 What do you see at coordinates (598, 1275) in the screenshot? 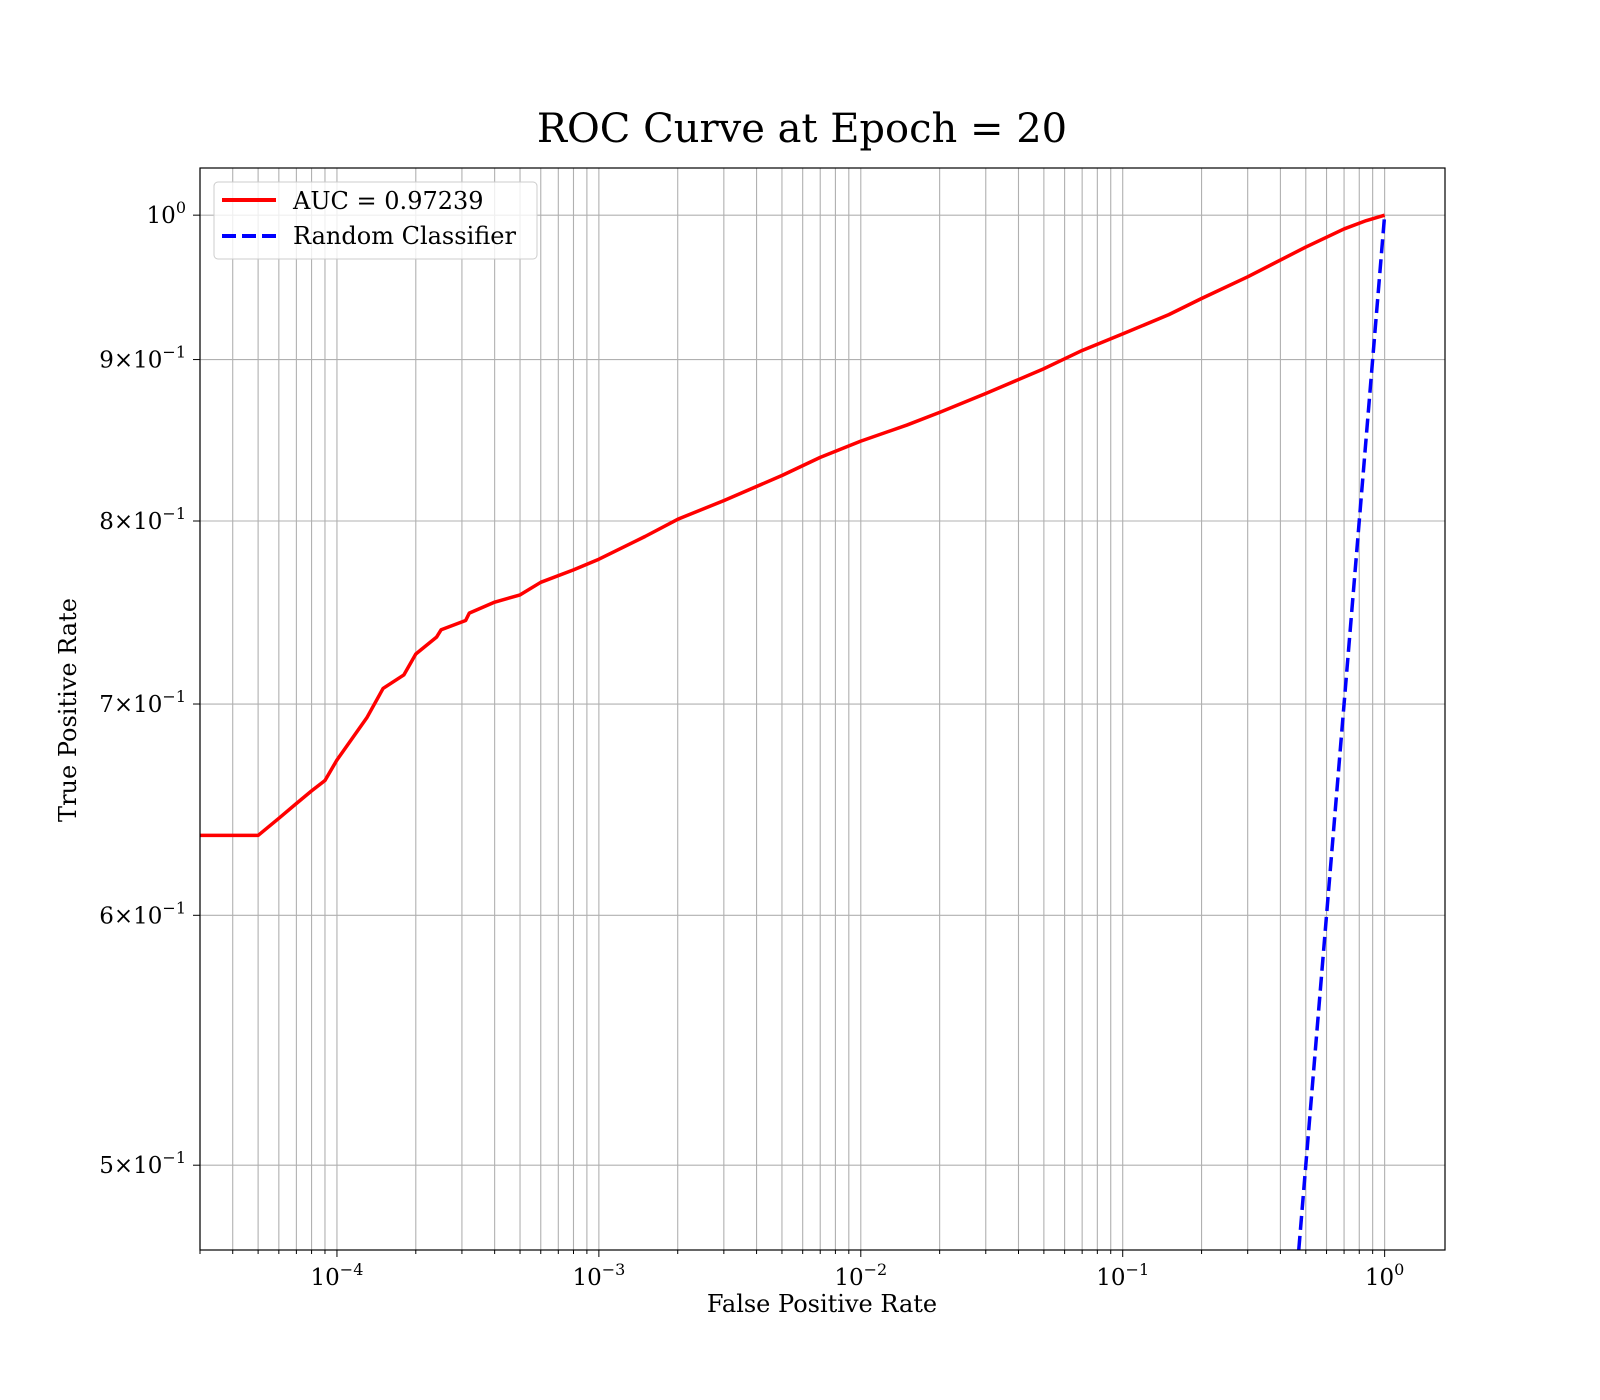
I see `x-tick-label: 10⁻³` at bounding box center [598, 1275].